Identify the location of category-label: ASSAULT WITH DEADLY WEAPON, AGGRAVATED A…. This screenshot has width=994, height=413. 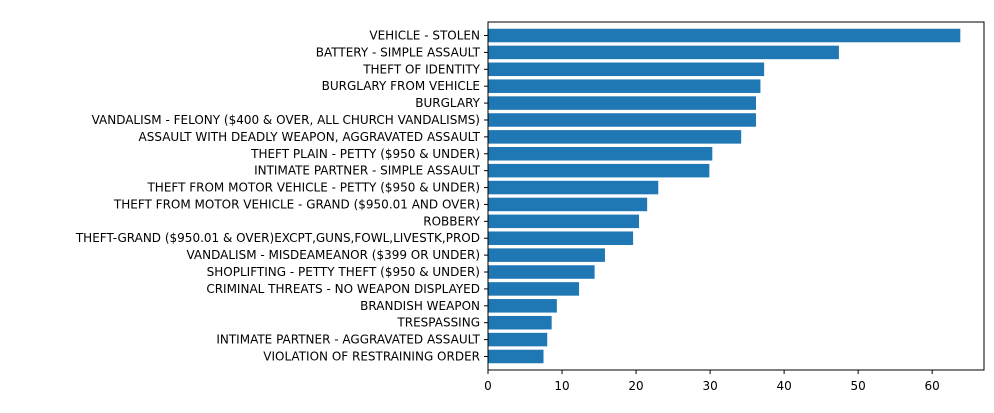
(310, 137).